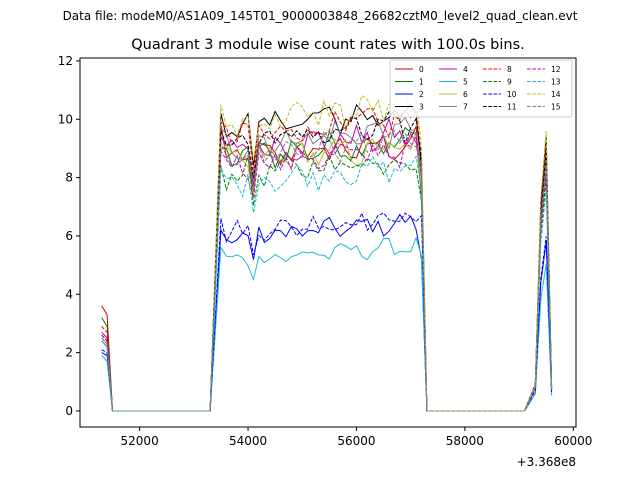 The image size is (640, 480). Describe the element at coordinates (465, 69) in the screenshot. I see `legend-label-4: 4` at that location.